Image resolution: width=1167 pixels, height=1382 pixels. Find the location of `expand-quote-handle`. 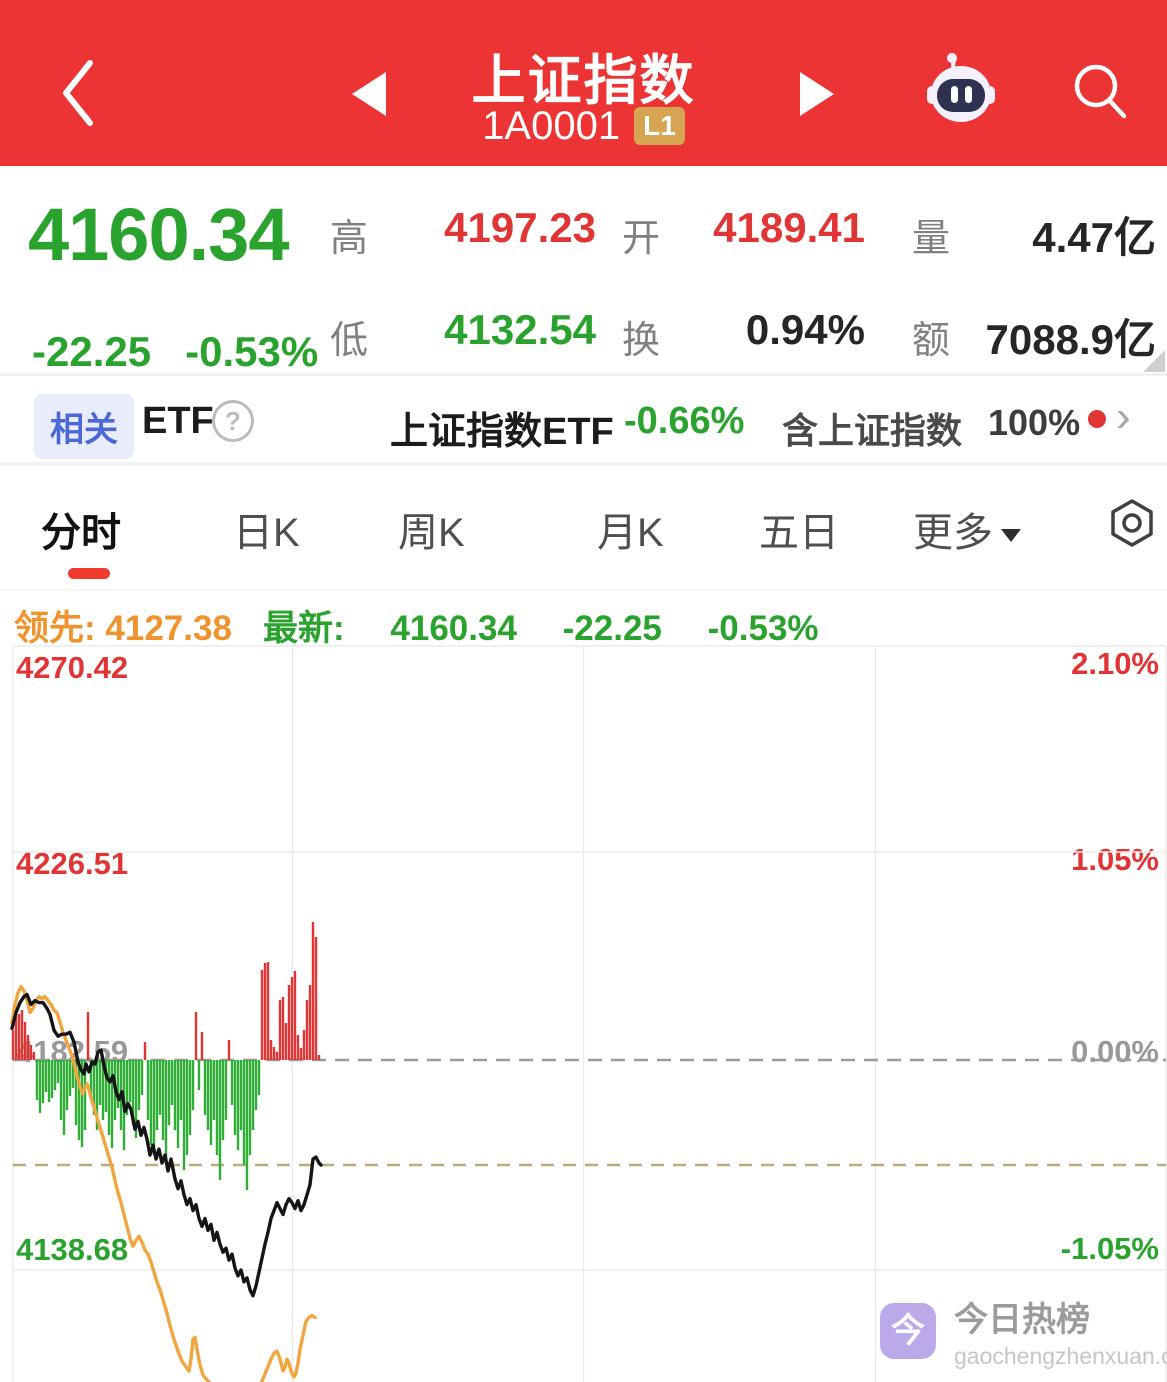

expand-quote-handle is located at coordinates (1154, 361).